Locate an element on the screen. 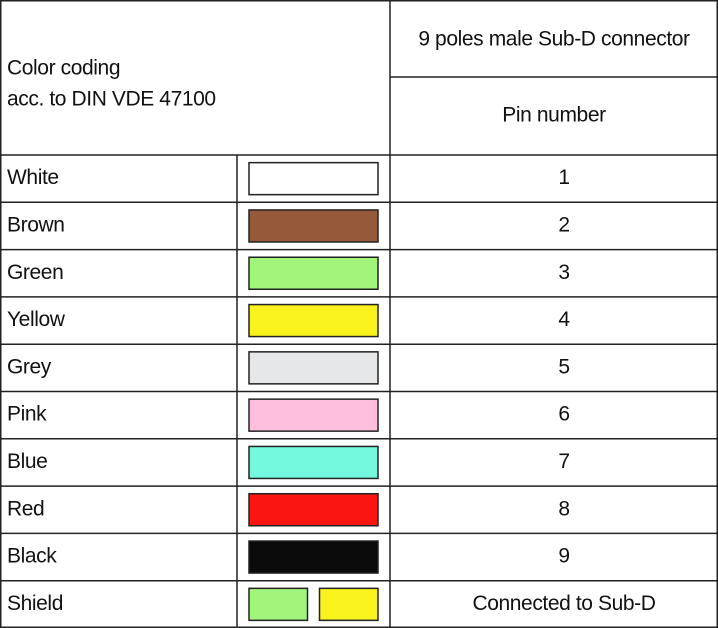  color-name: Blue is located at coordinates (27, 461).